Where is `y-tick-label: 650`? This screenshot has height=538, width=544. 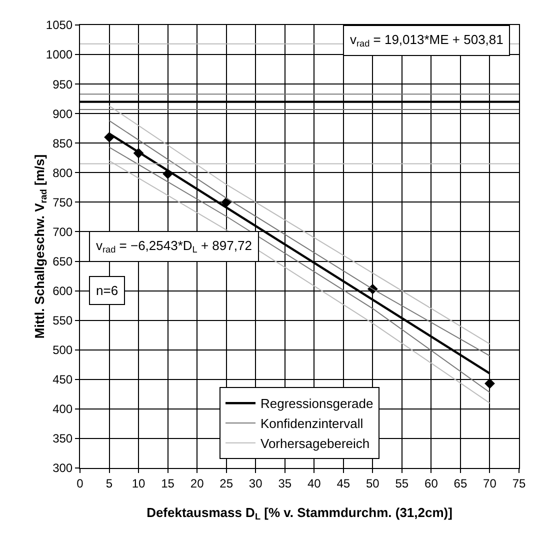
y-tick-label: 650 is located at coordinates (62, 261).